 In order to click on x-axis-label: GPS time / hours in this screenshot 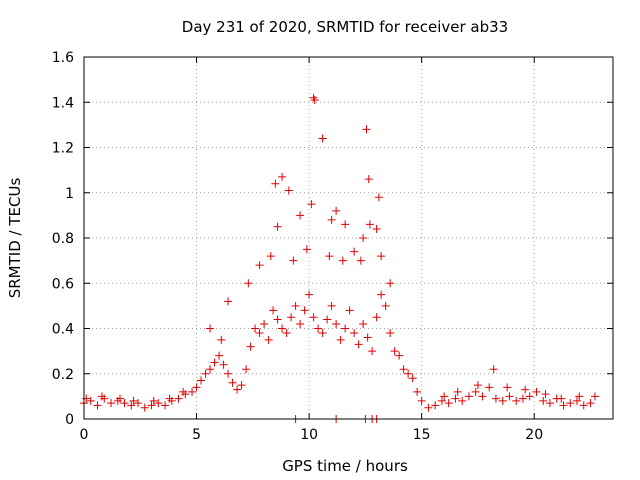, I will do `click(345, 466)`.